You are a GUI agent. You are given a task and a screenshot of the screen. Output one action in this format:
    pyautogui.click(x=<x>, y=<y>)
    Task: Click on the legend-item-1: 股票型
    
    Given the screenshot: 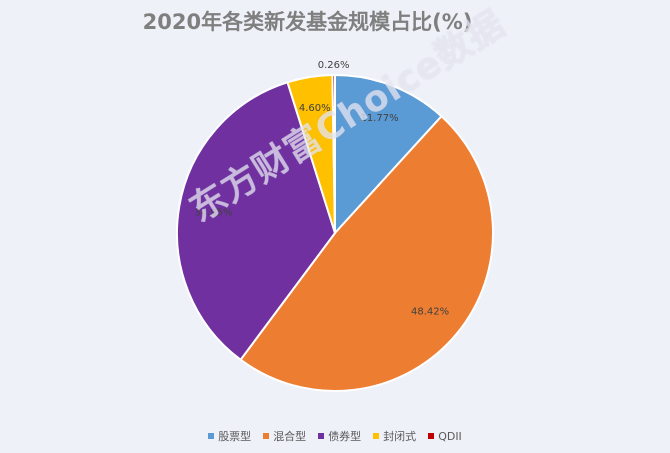 What is the action you would take?
    pyautogui.click(x=229, y=436)
    